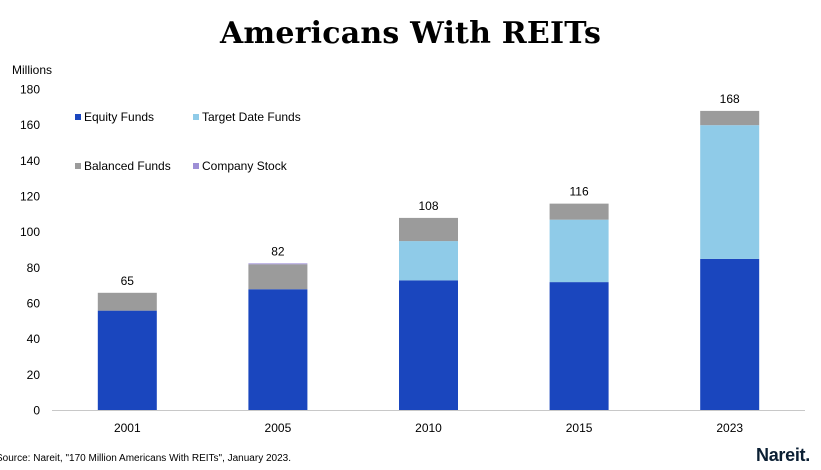  What do you see at coordinates (245, 166) in the screenshot?
I see `legend-label: Company Stock` at bounding box center [245, 166].